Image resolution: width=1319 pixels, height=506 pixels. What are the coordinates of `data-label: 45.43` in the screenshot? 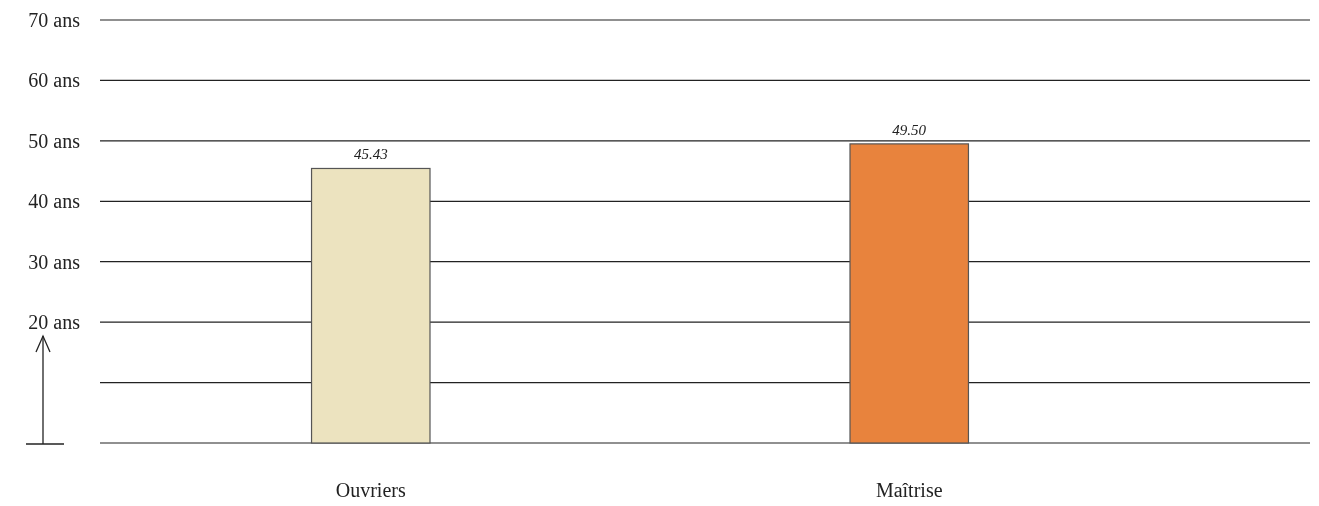 It's located at (370, 154).